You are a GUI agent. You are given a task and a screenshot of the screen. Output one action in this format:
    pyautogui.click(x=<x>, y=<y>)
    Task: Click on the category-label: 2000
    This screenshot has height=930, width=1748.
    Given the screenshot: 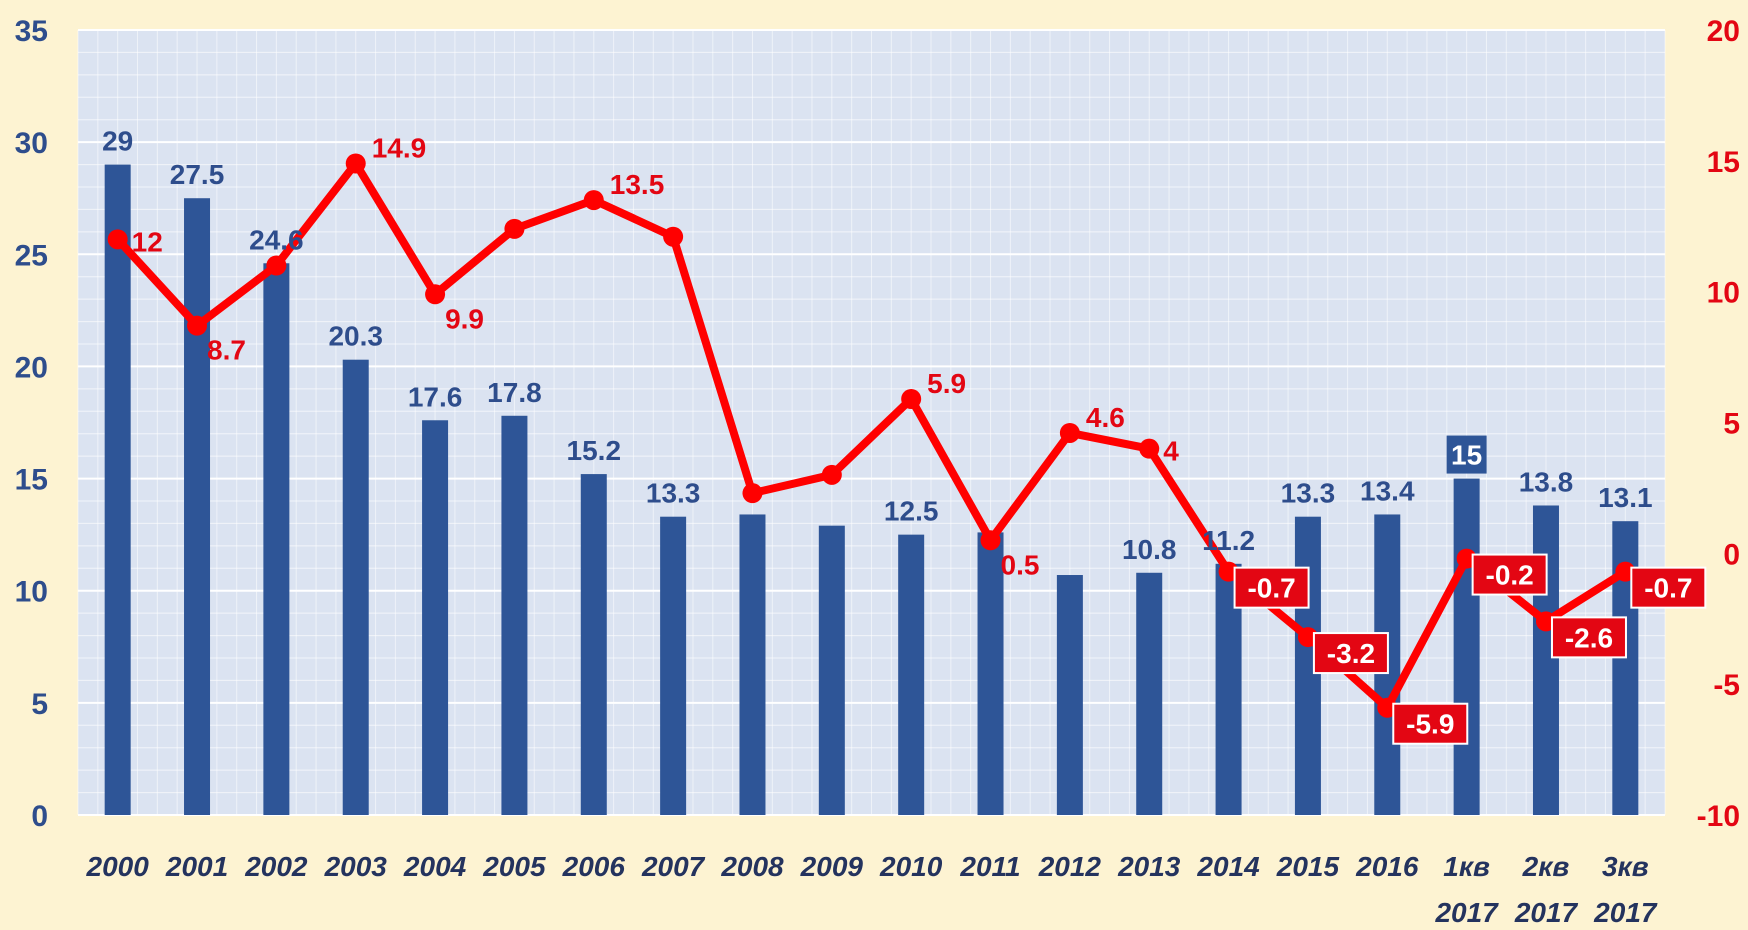 What is the action you would take?
    pyautogui.click(x=118, y=866)
    